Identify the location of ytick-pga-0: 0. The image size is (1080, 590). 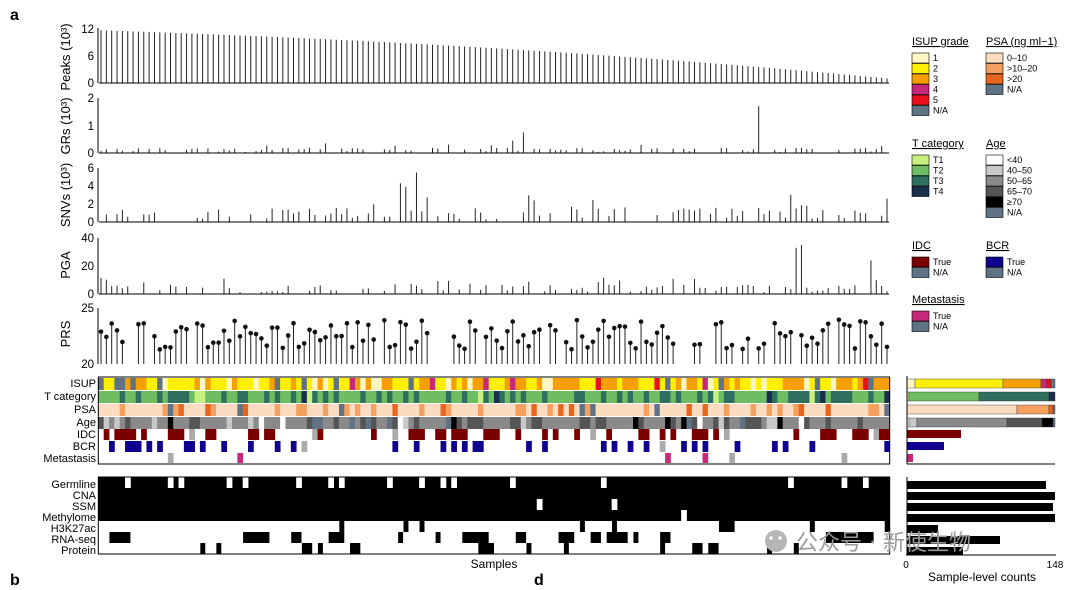
(91, 295).